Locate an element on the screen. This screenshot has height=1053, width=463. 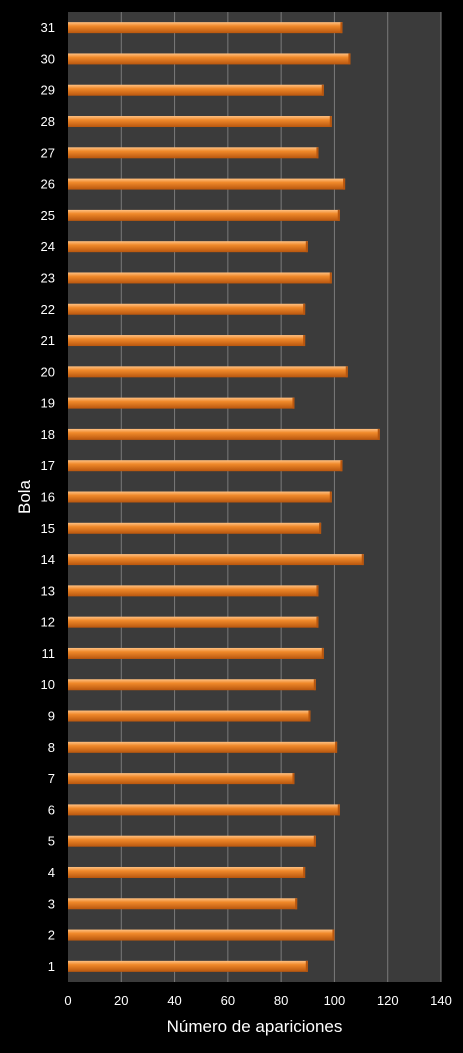
y-tick-label: 22 is located at coordinates (48, 309).